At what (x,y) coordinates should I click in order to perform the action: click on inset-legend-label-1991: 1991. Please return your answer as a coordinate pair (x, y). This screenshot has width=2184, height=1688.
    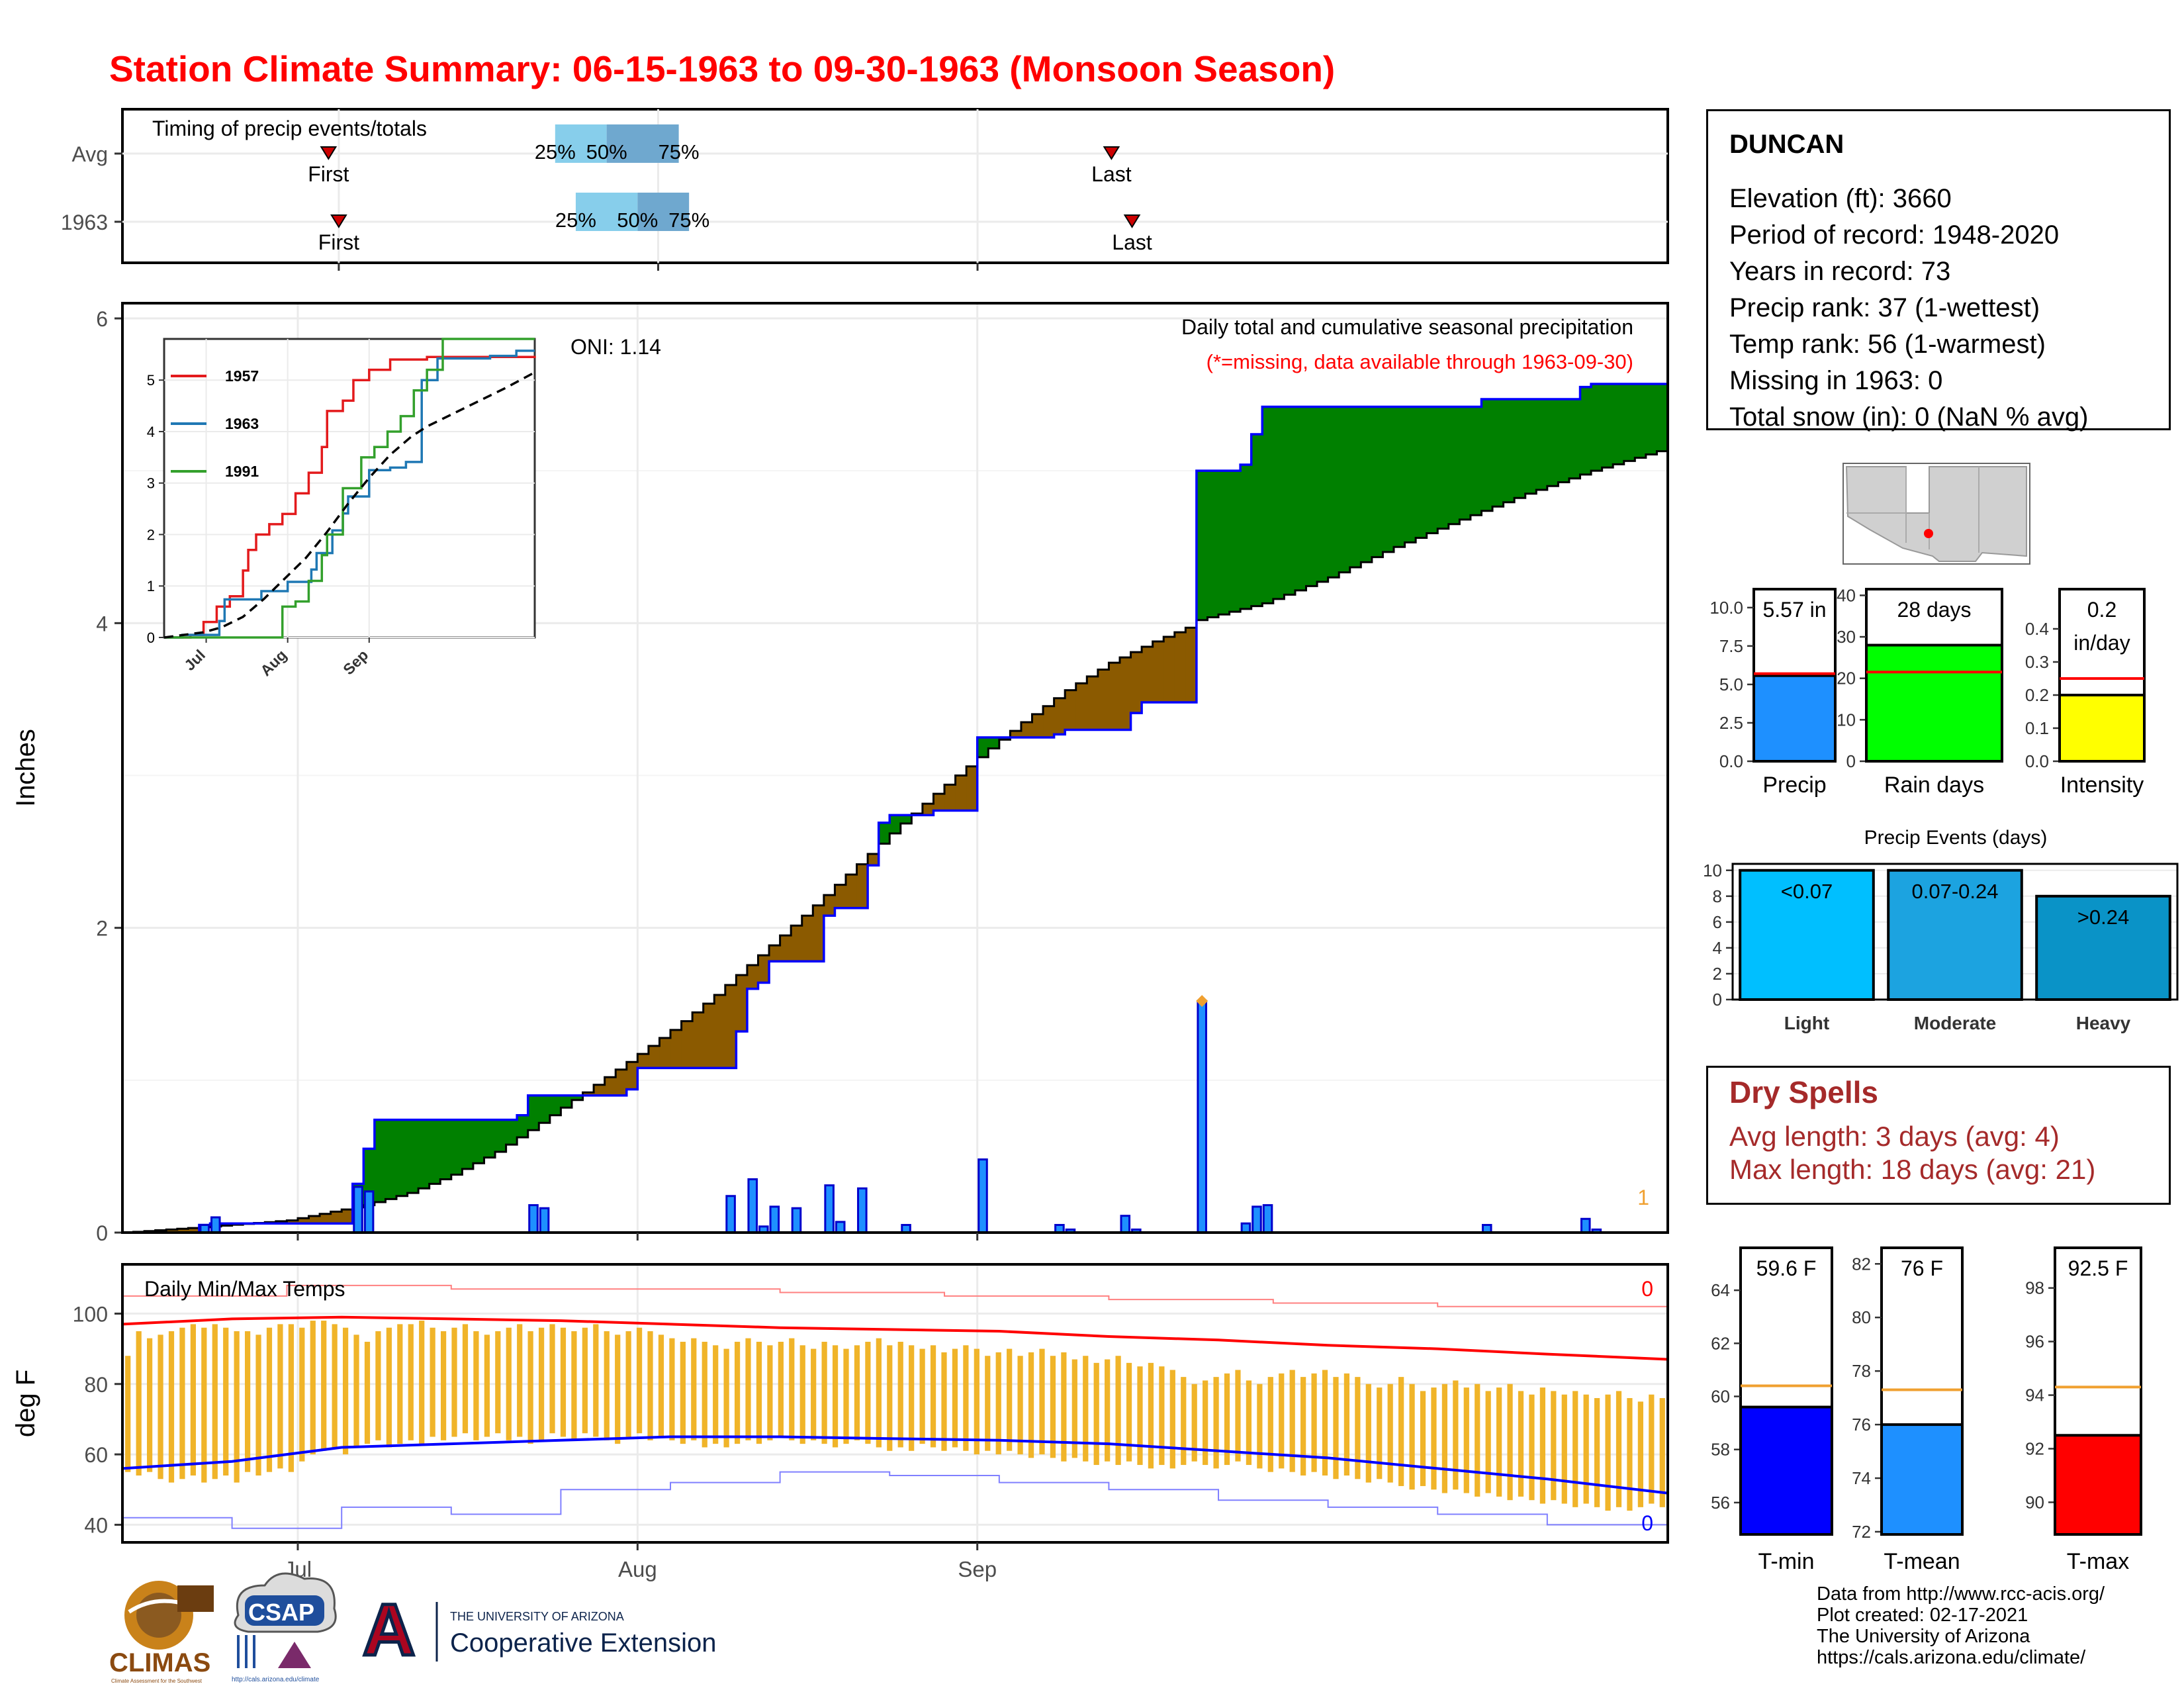
    Looking at the image, I should click on (242, 471).